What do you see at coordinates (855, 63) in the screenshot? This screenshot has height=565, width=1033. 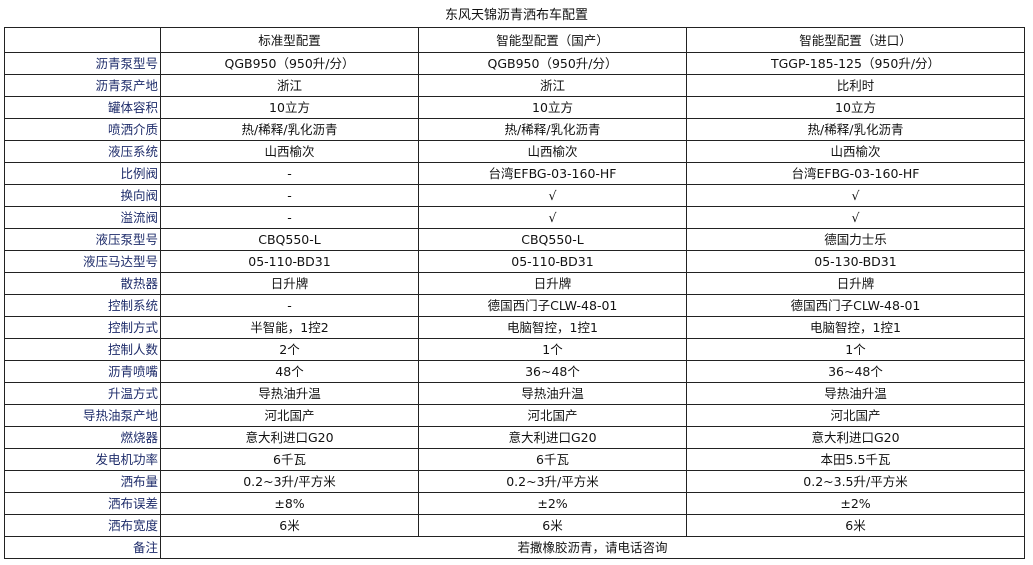 I see `row-value: TGGP-185-125（950升/分）` at bounding box center [855, 63].